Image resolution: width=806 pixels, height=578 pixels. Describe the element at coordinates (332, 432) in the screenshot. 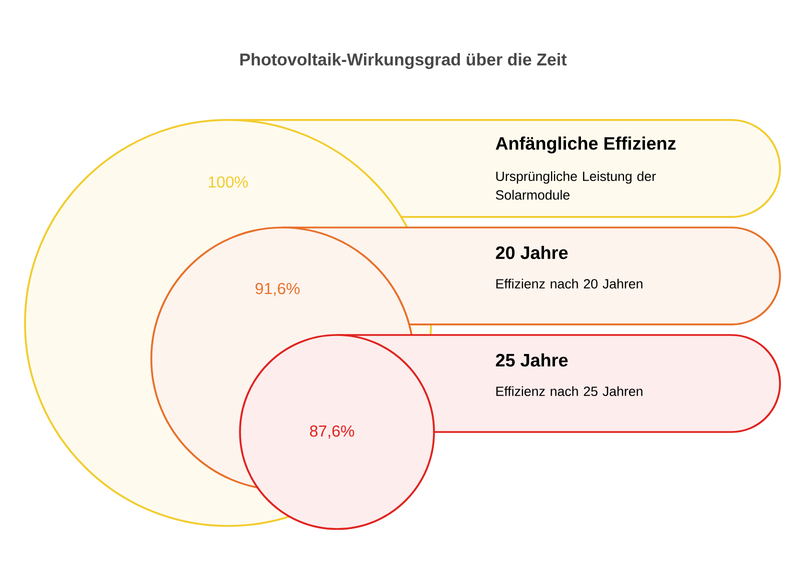

I see `data-label: 87,6%` at that location.